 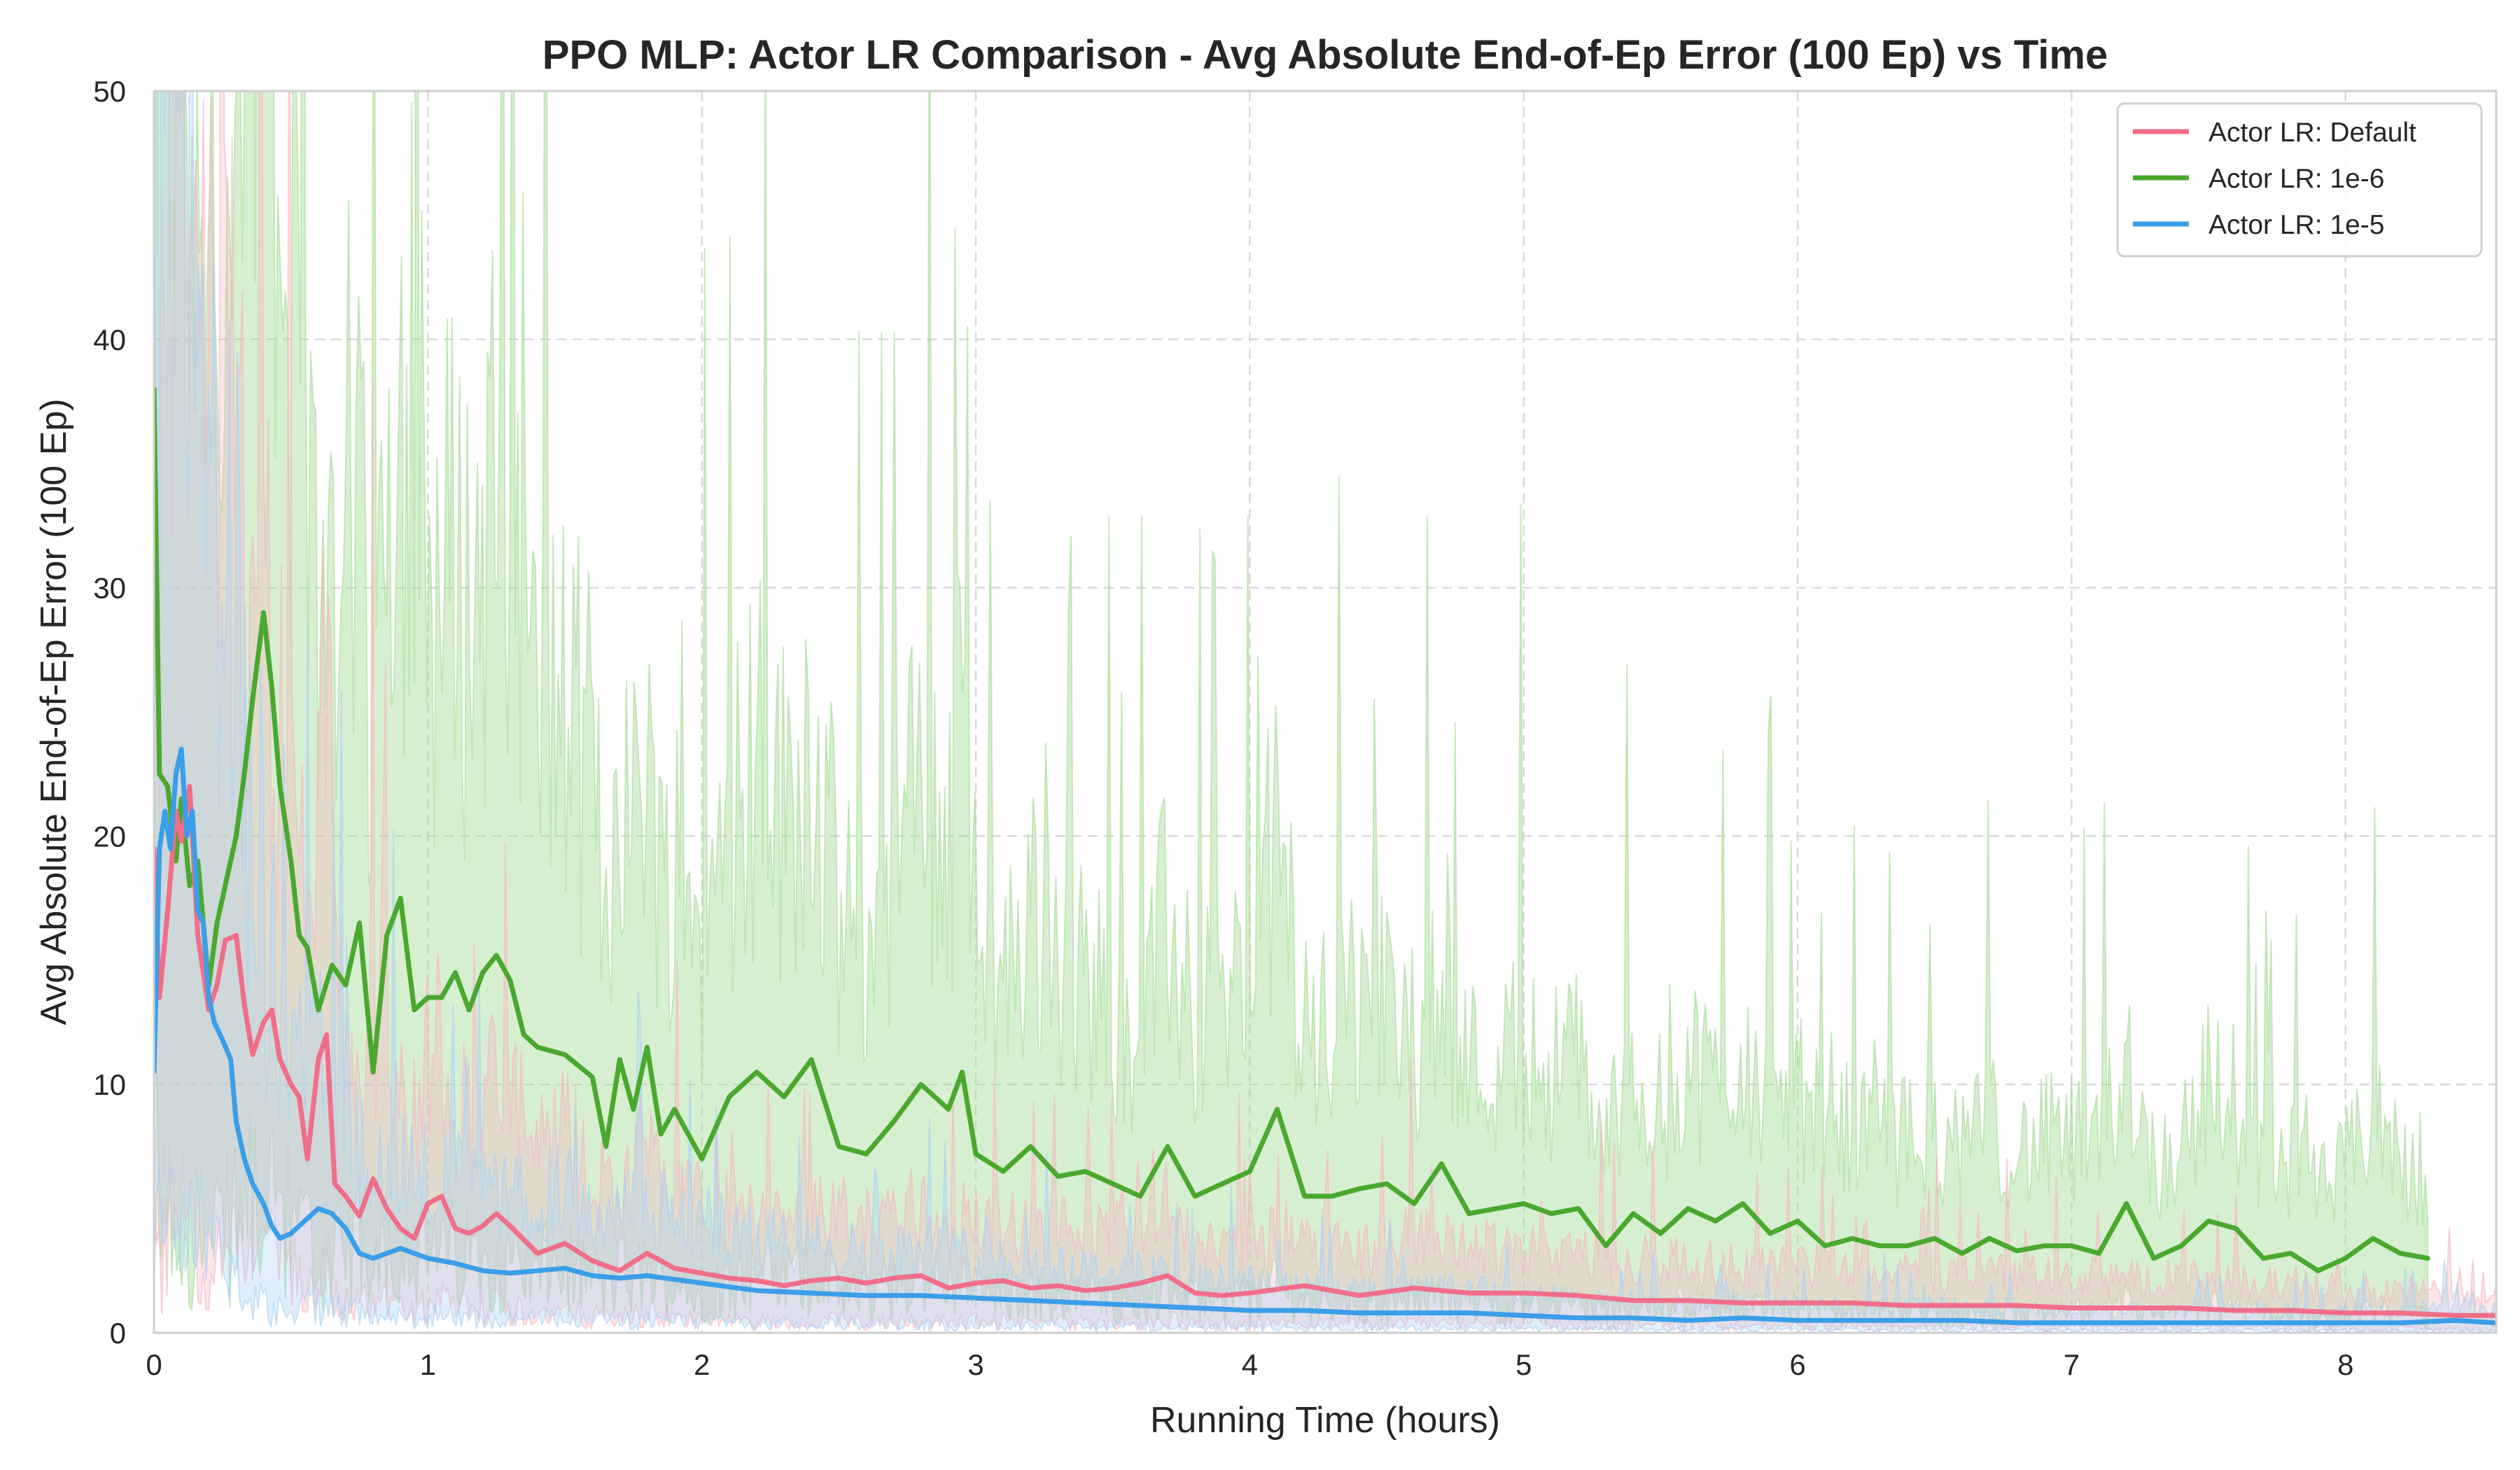 What do you see at coordinates (54, 711) in the screenshot?
I see `y-axis-label: Avg Absolute End-of-Ep Error (100 Ep)` at bounding box center [54, 711].